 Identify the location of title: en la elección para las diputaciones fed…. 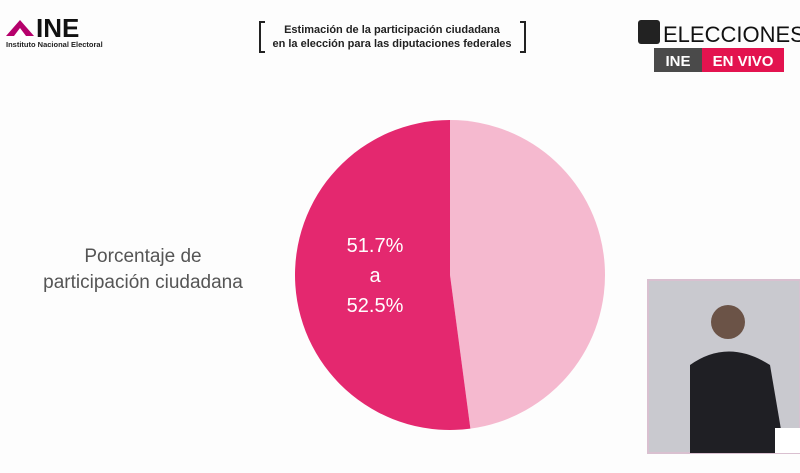
(391, 44).